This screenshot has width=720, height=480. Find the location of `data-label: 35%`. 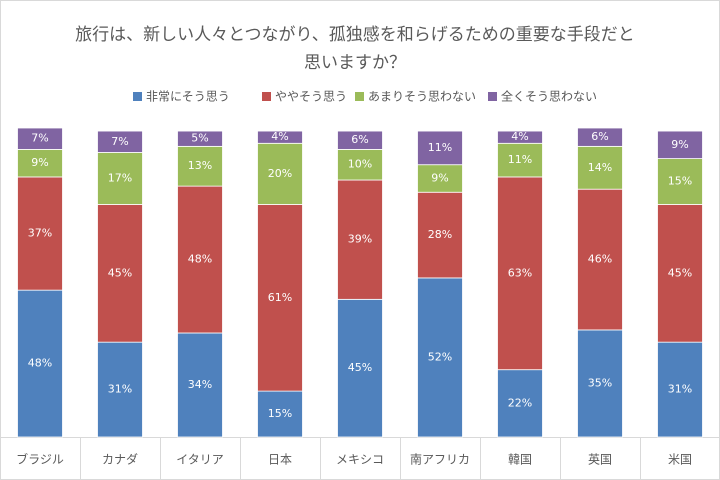

data-label: 35% is located at coordinates (600, 382).